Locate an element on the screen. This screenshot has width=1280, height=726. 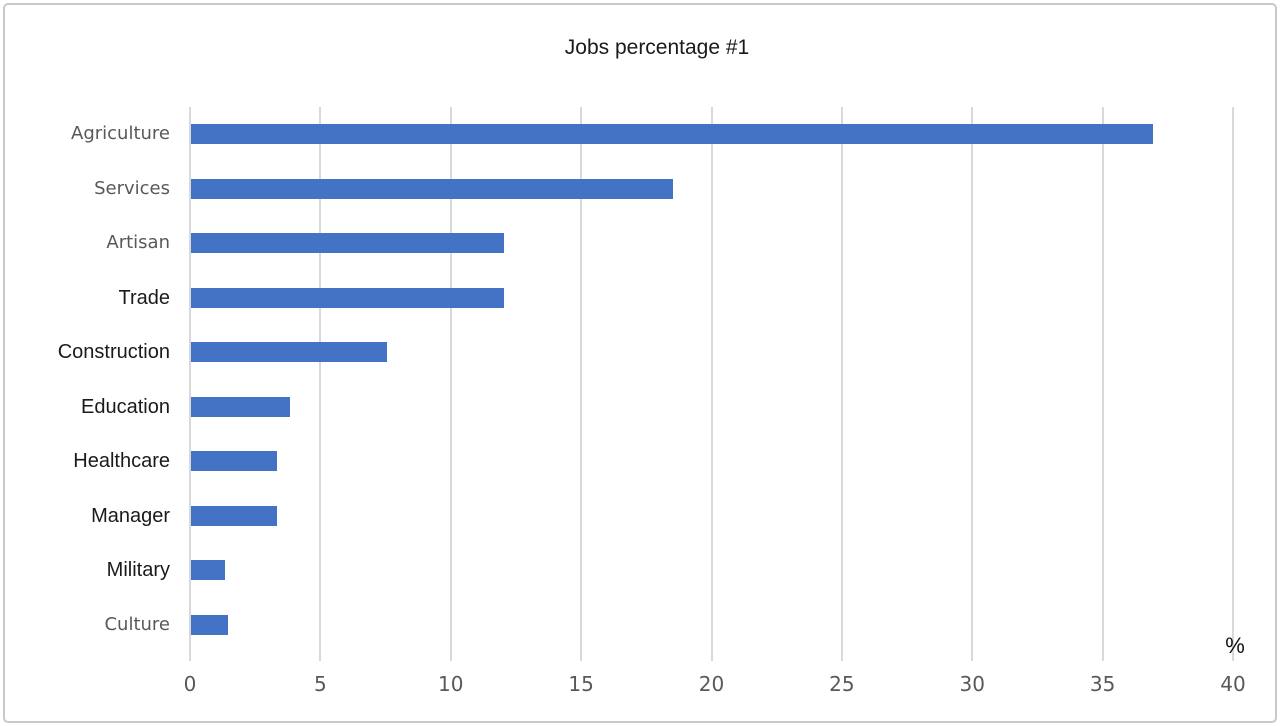
x-axis-tick-label: 10 is located at coordinates (451, 684).